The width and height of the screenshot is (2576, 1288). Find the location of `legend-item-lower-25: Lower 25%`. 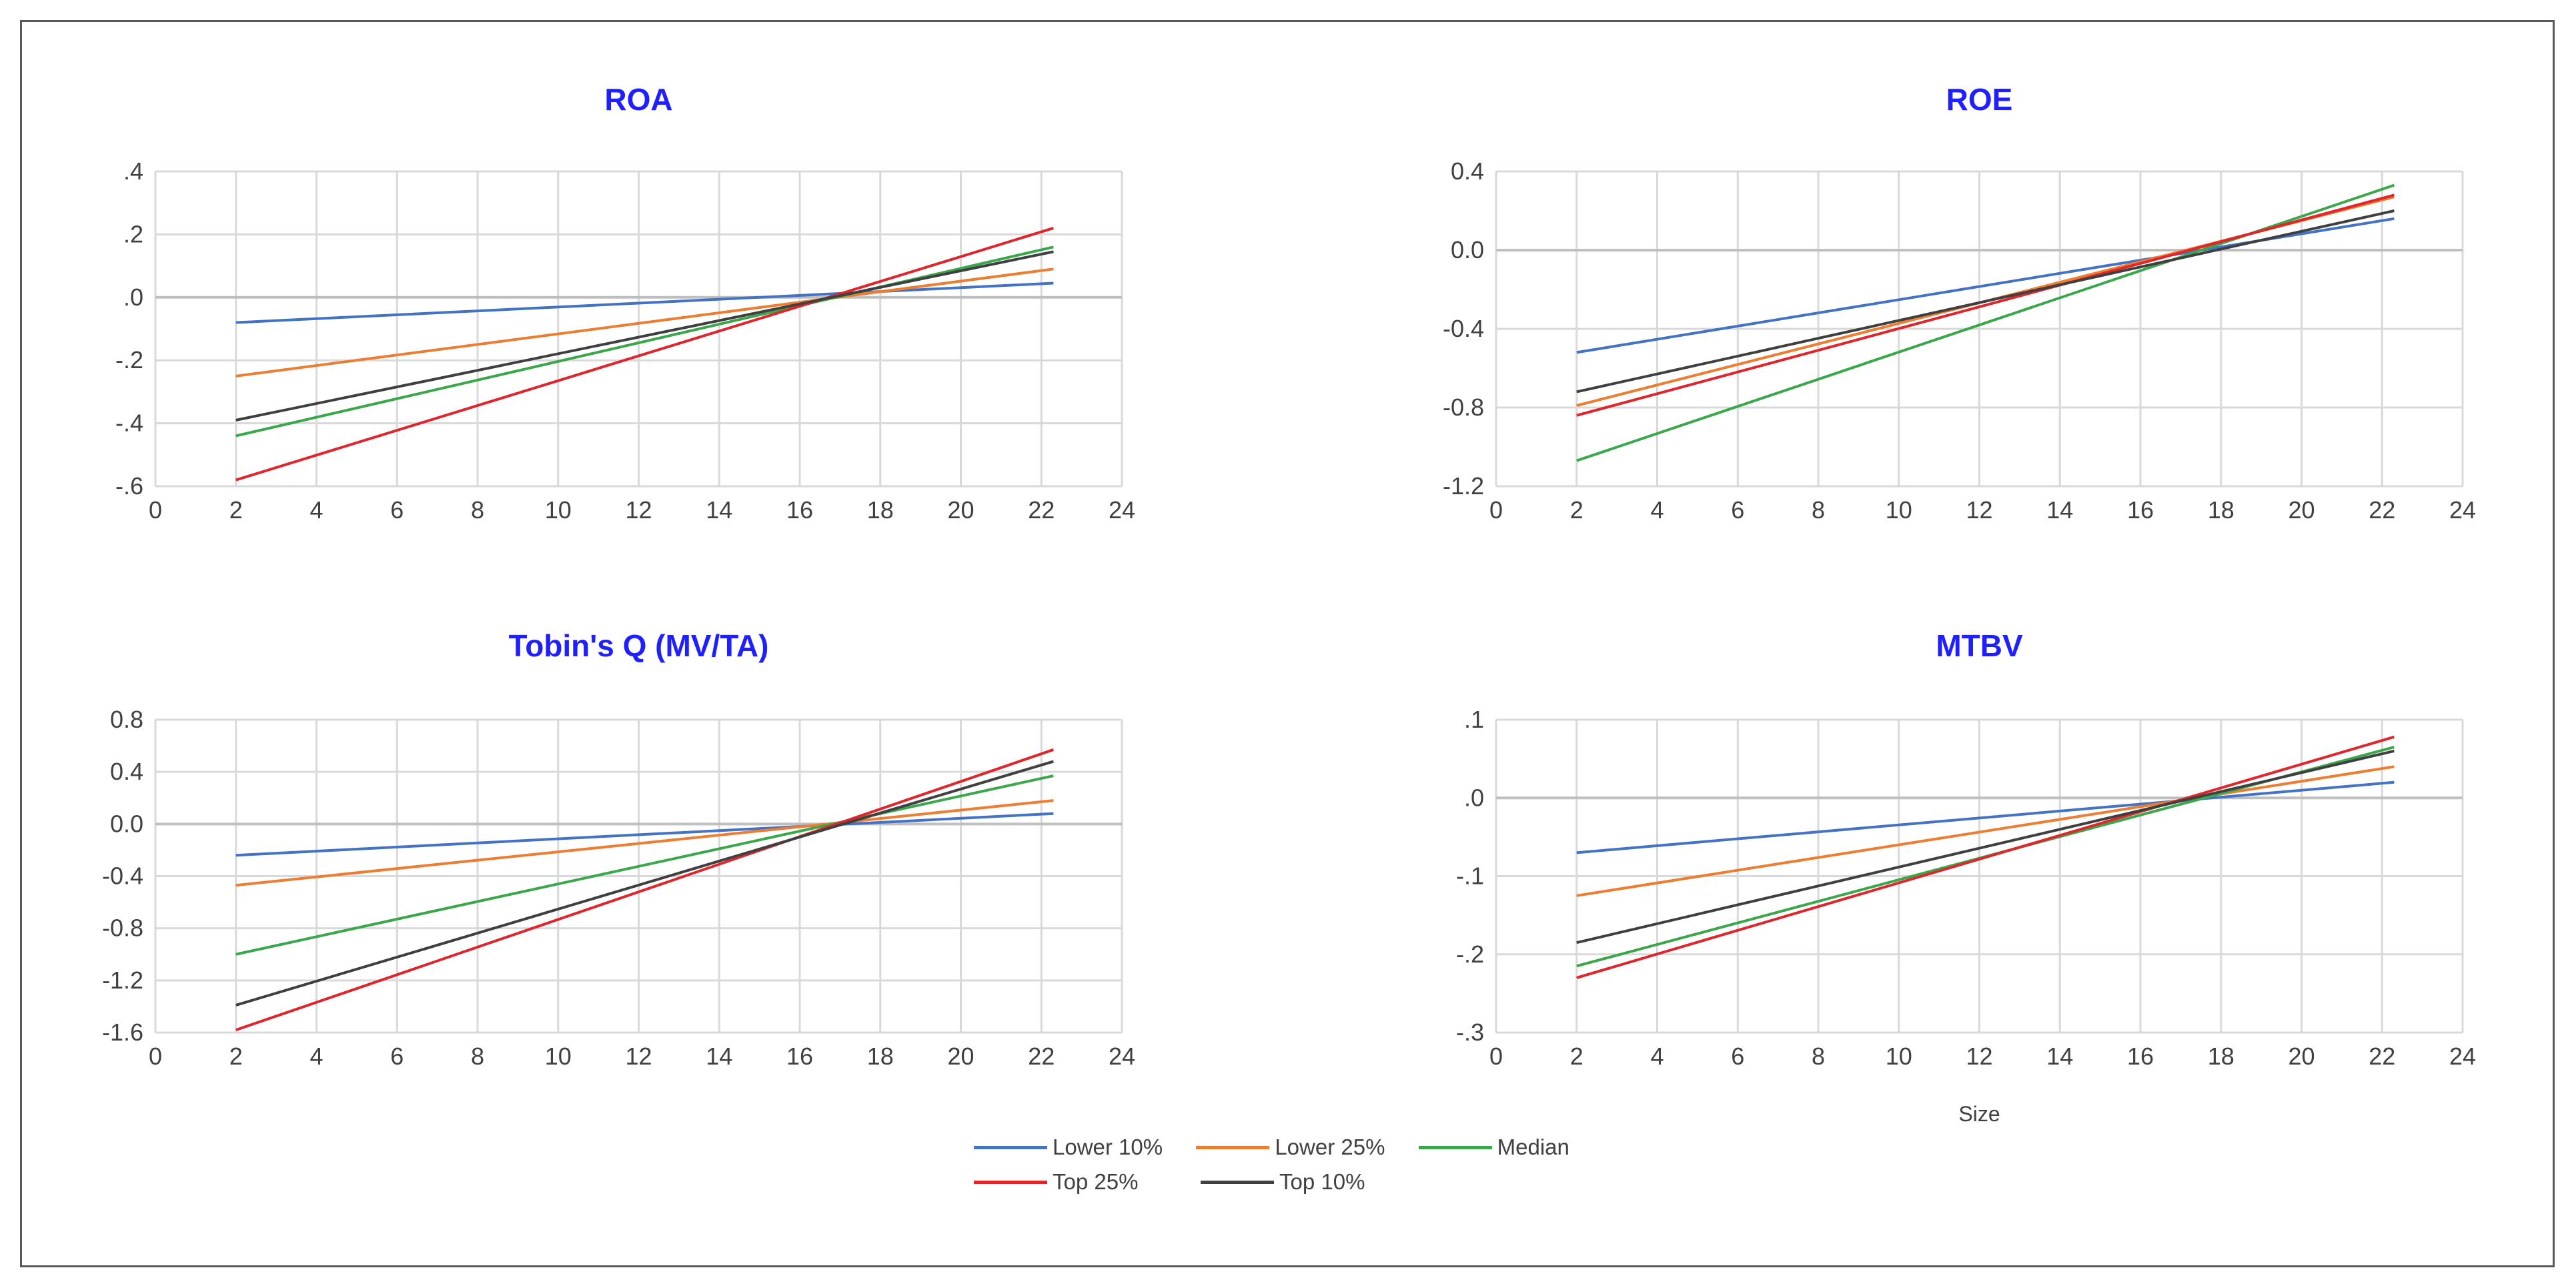

legend-item-lower-25: Lower 25% is located at coordinates (1307, 1147).